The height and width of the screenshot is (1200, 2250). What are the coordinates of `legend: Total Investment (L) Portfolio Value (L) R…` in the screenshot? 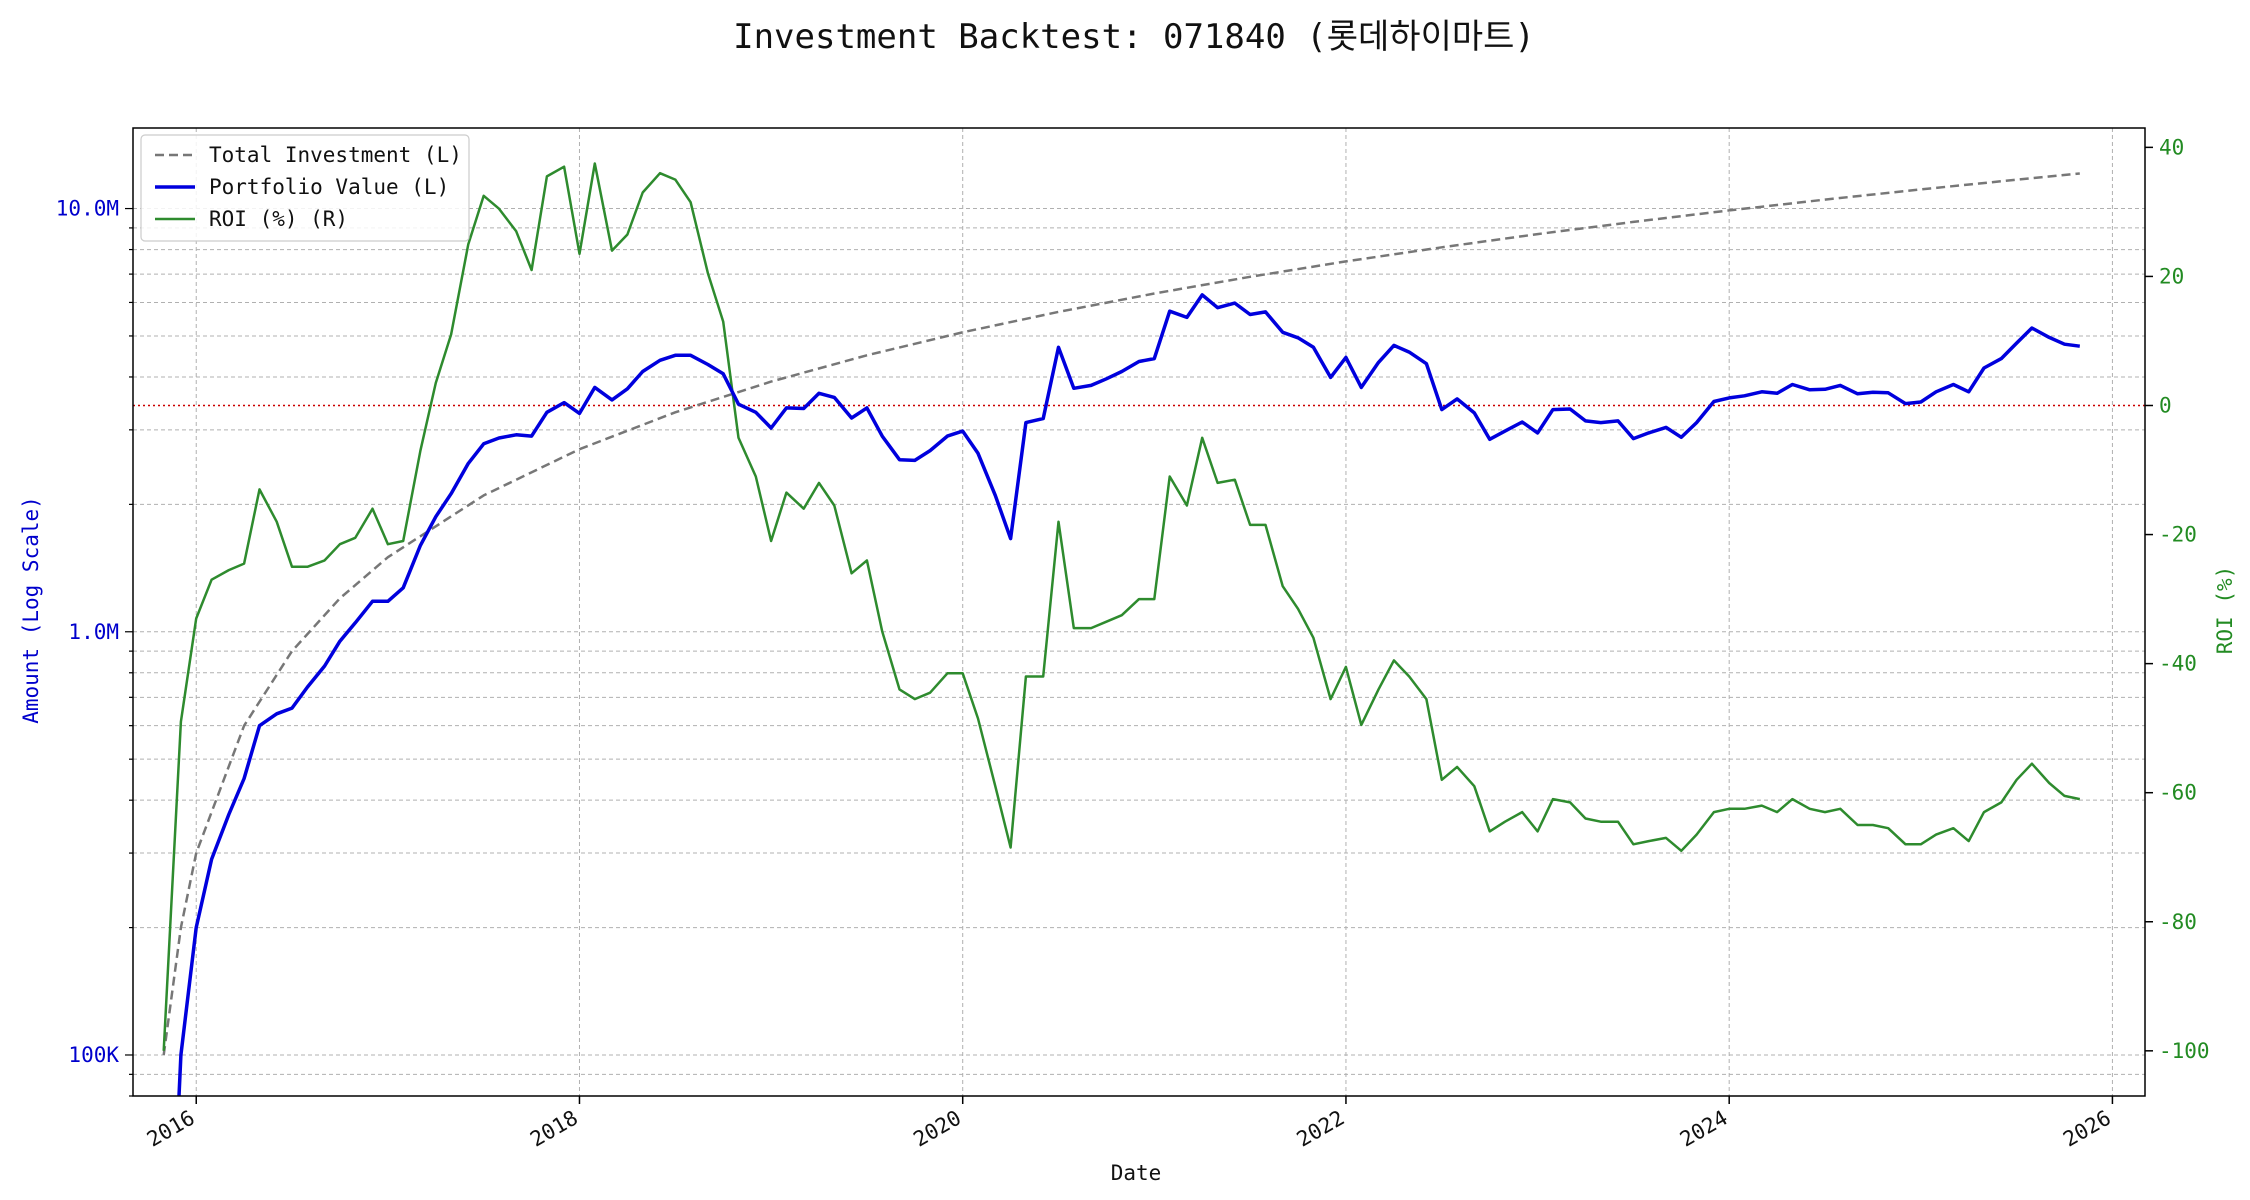 It's located at (305, 188).